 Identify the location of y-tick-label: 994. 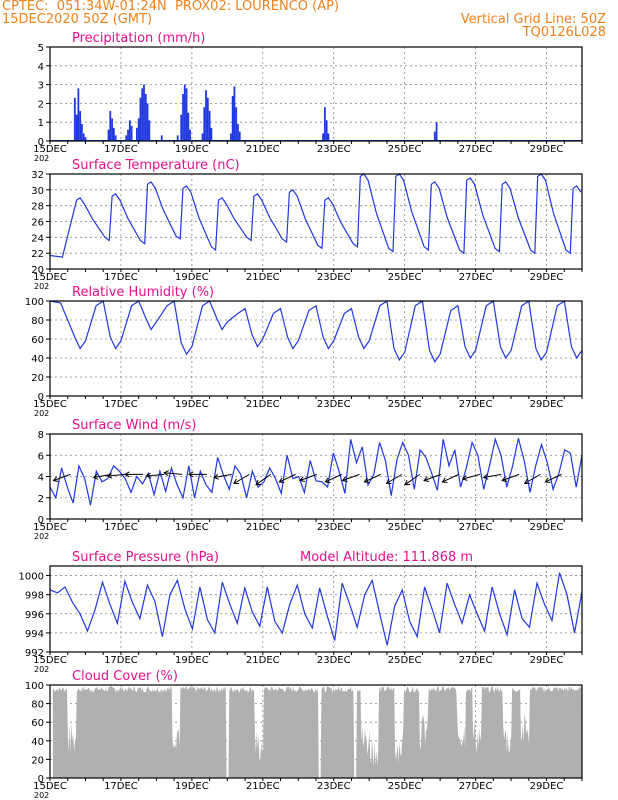
(34, 634).